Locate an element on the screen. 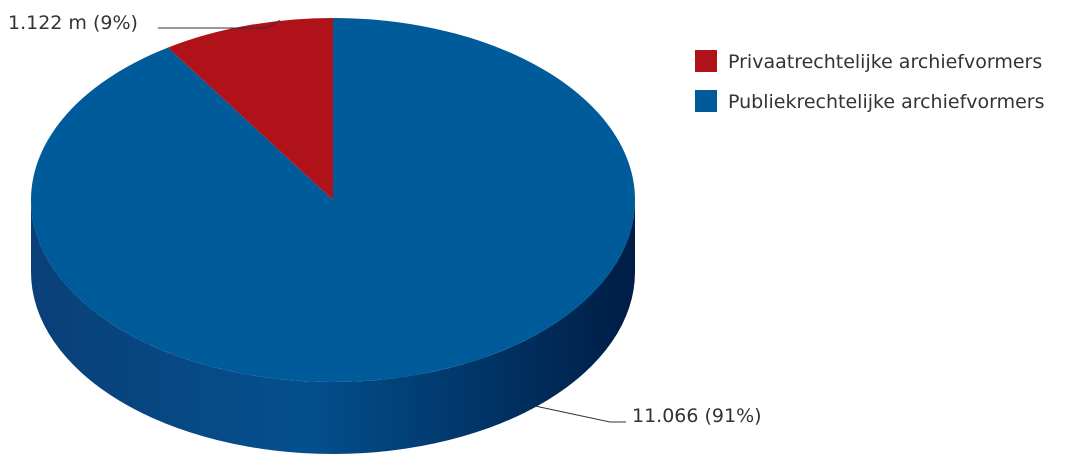  pie-slice-privaatrechtelijke is located at coordinates (250, 109).